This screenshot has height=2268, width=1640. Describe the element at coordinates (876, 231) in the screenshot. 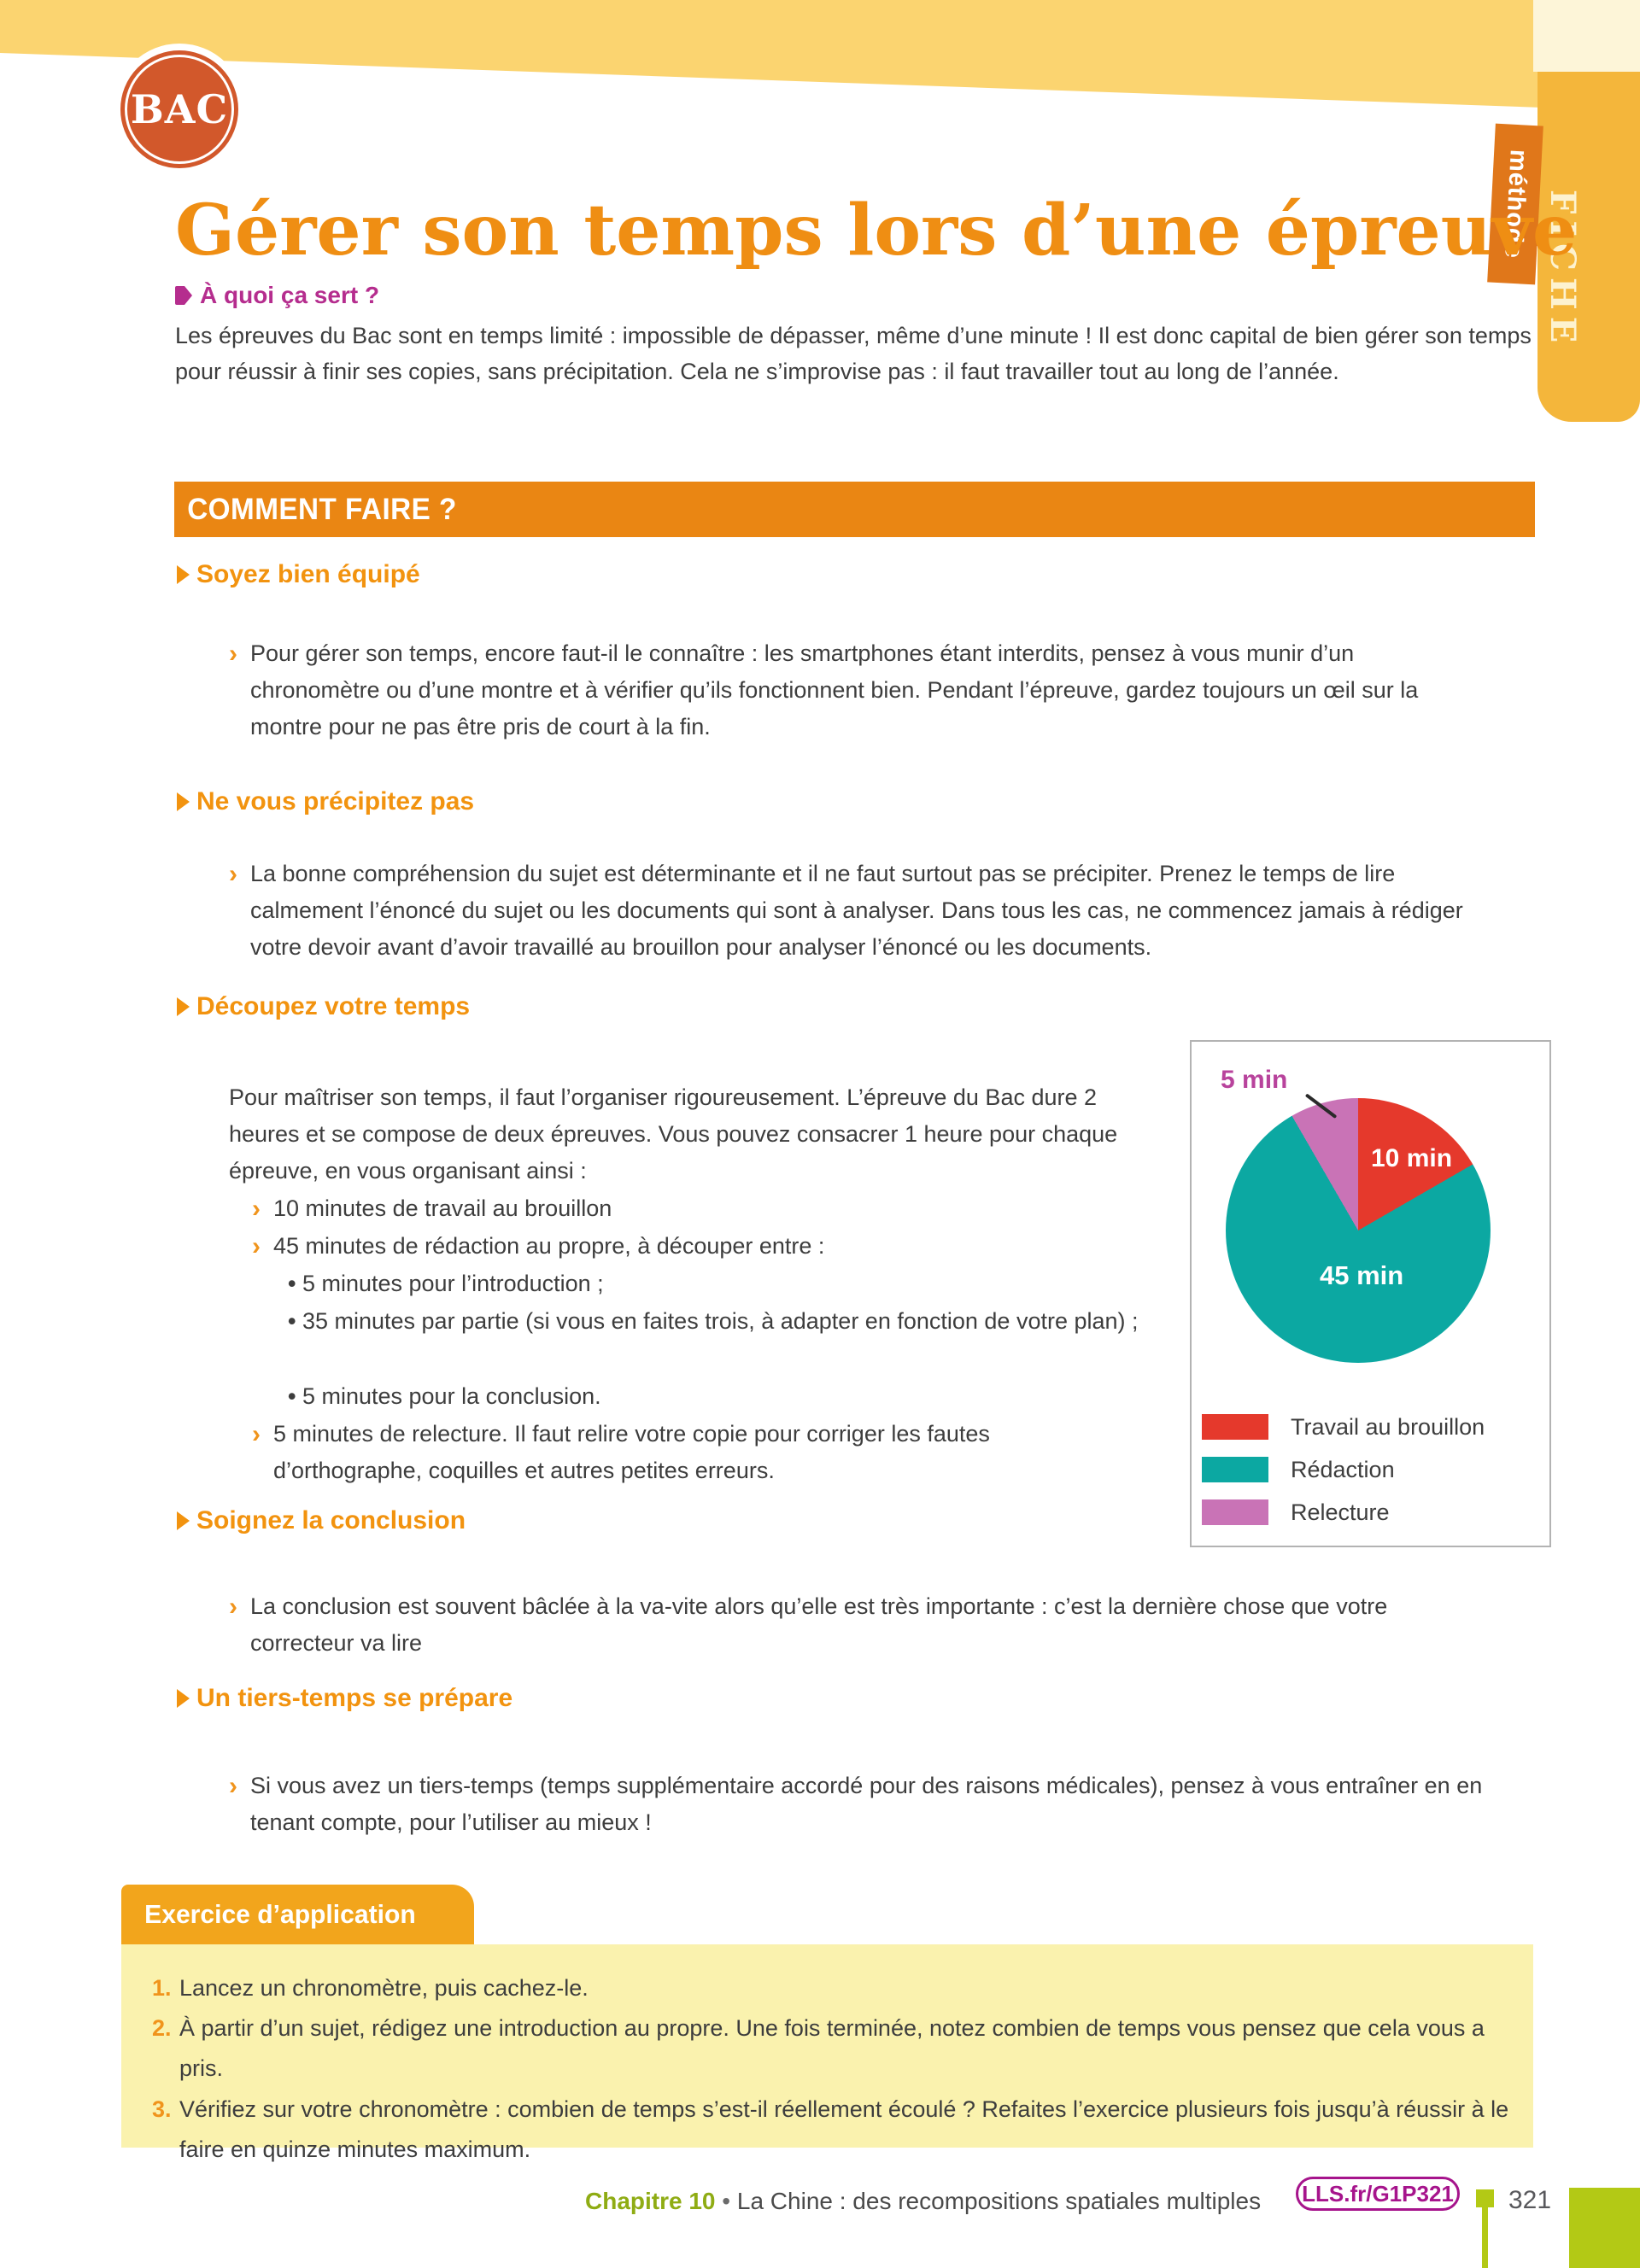

I see `page-title: Gérer son temps lors d’une épreuve` at that location.